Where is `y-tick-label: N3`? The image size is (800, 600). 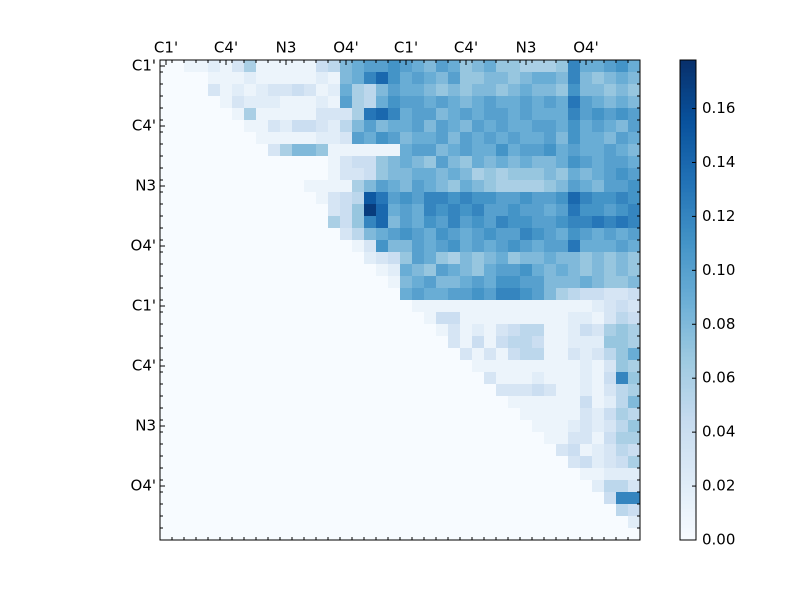
y-tick-label: N3 is located at coordinates (145, 186).